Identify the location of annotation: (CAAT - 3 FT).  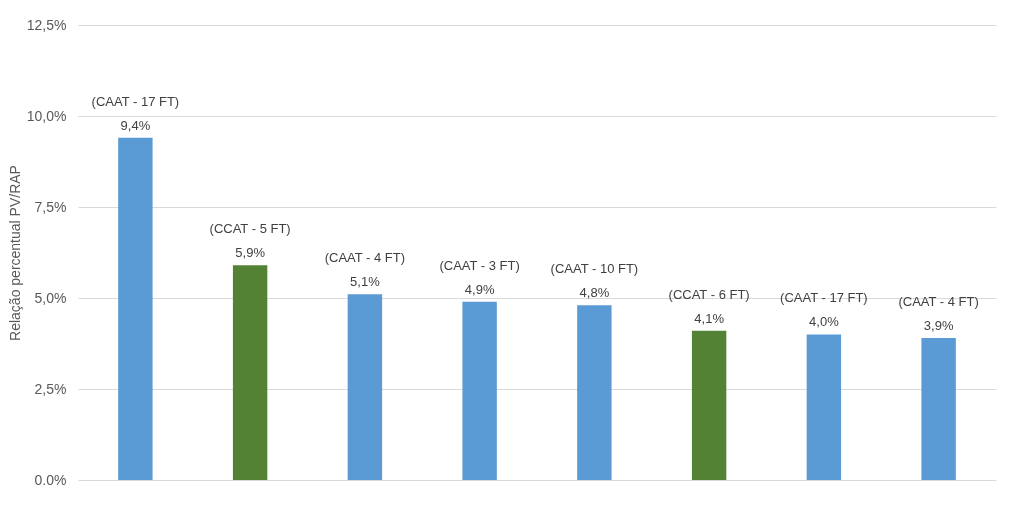
(479, 265).